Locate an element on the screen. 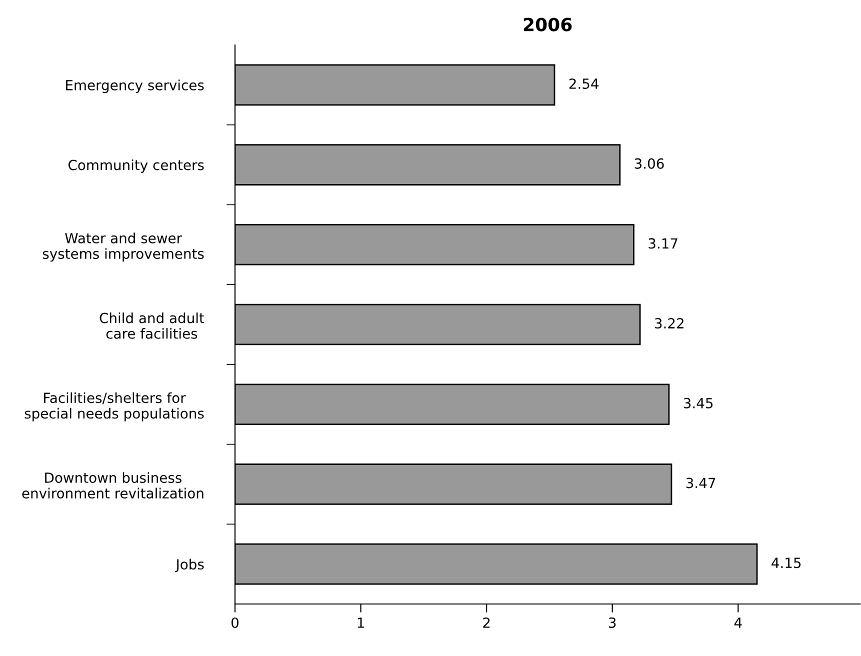  data-label: 3.17 is located at coordinates (663, 243).